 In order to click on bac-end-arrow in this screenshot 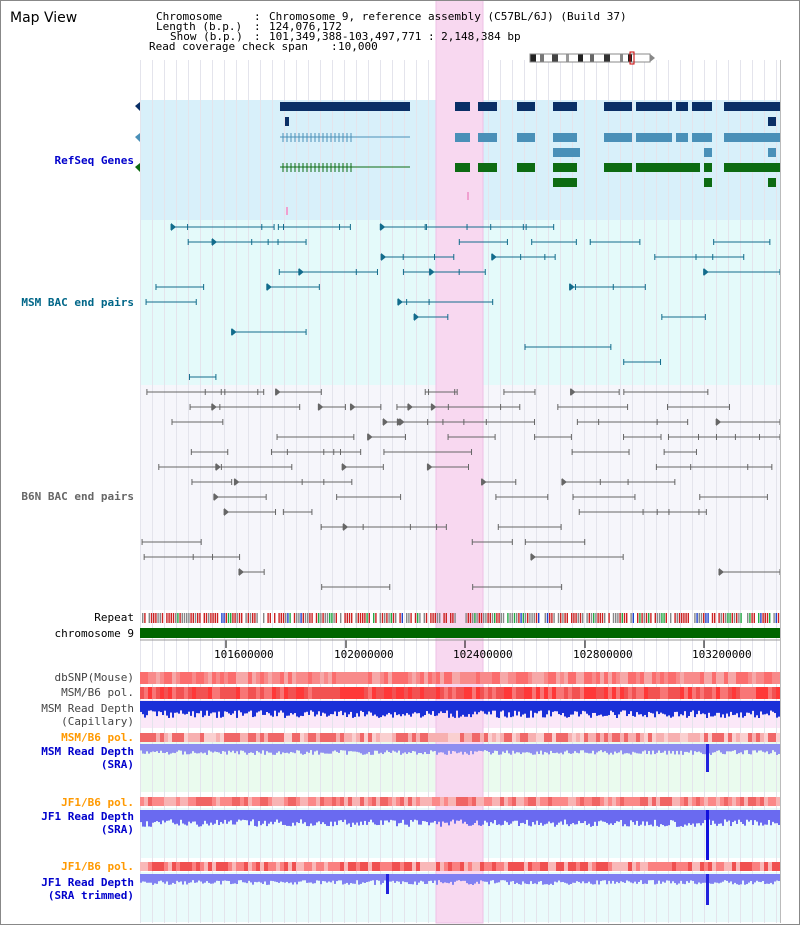, I will do `click(533, 557)`.